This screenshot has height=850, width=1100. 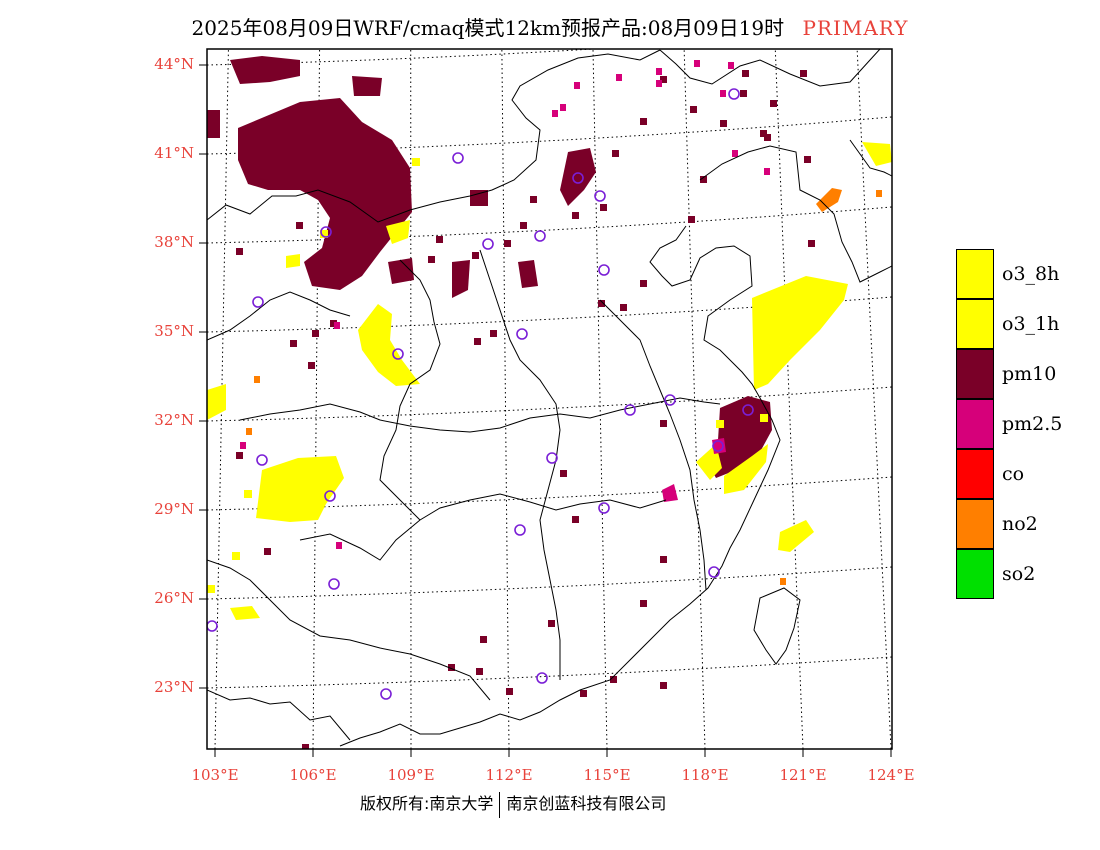 I want to click on legend-item-o3_1h: o3_1h, so click(x=1026, y=324).